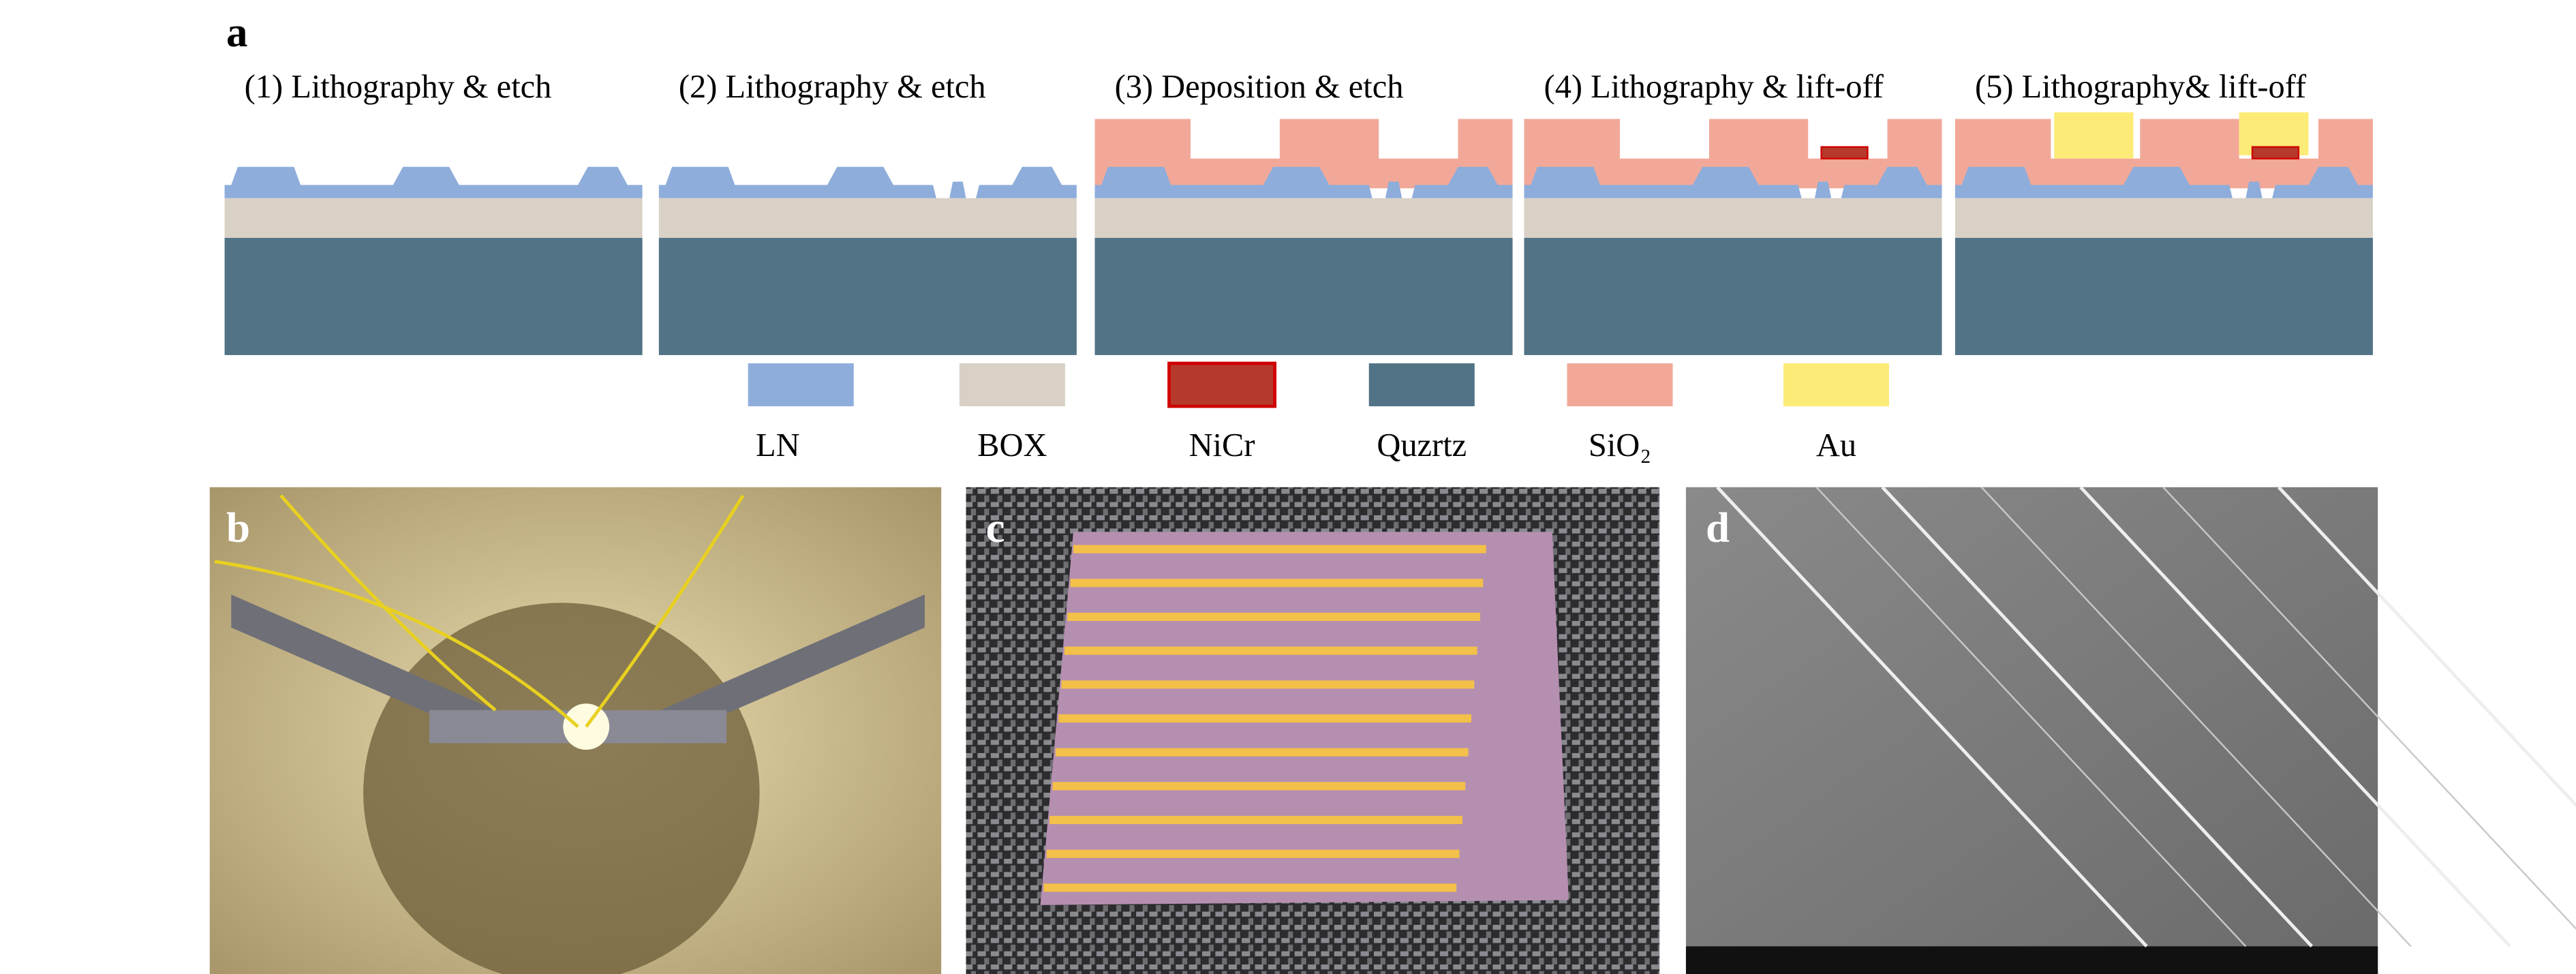 The image size is (2576, 974). I want to click on step-title: (4) Lithography & lift-off, so click(1714, 87).